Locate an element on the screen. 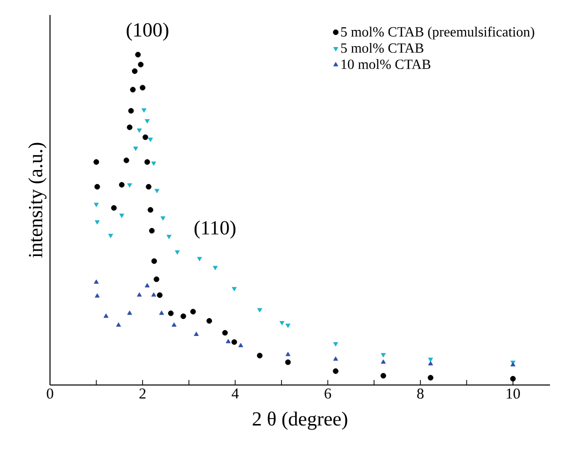  legend-label: 5 mol% CTAB (preemulsification) is located at coordinates (437, 33).